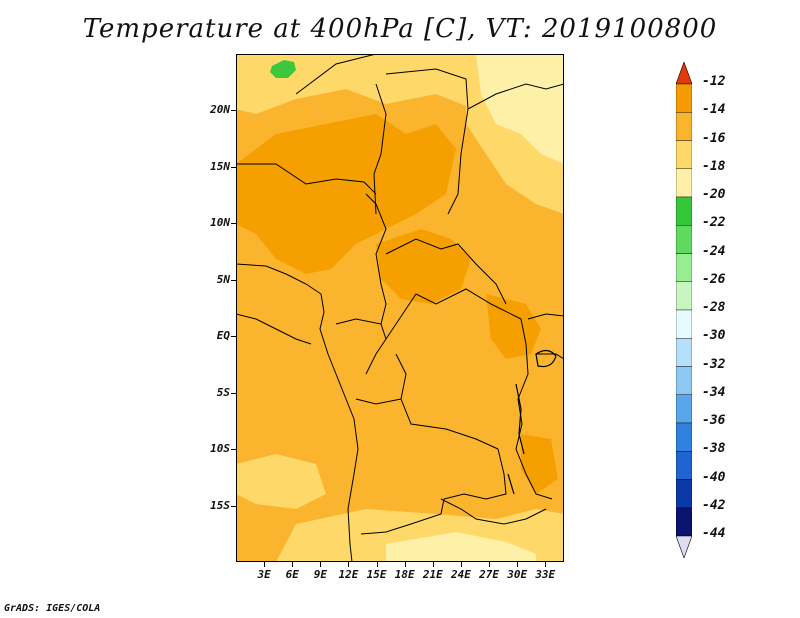 This screenshot has width=800, height=618. I want to click on green-cold-patch, so click(283, 69).